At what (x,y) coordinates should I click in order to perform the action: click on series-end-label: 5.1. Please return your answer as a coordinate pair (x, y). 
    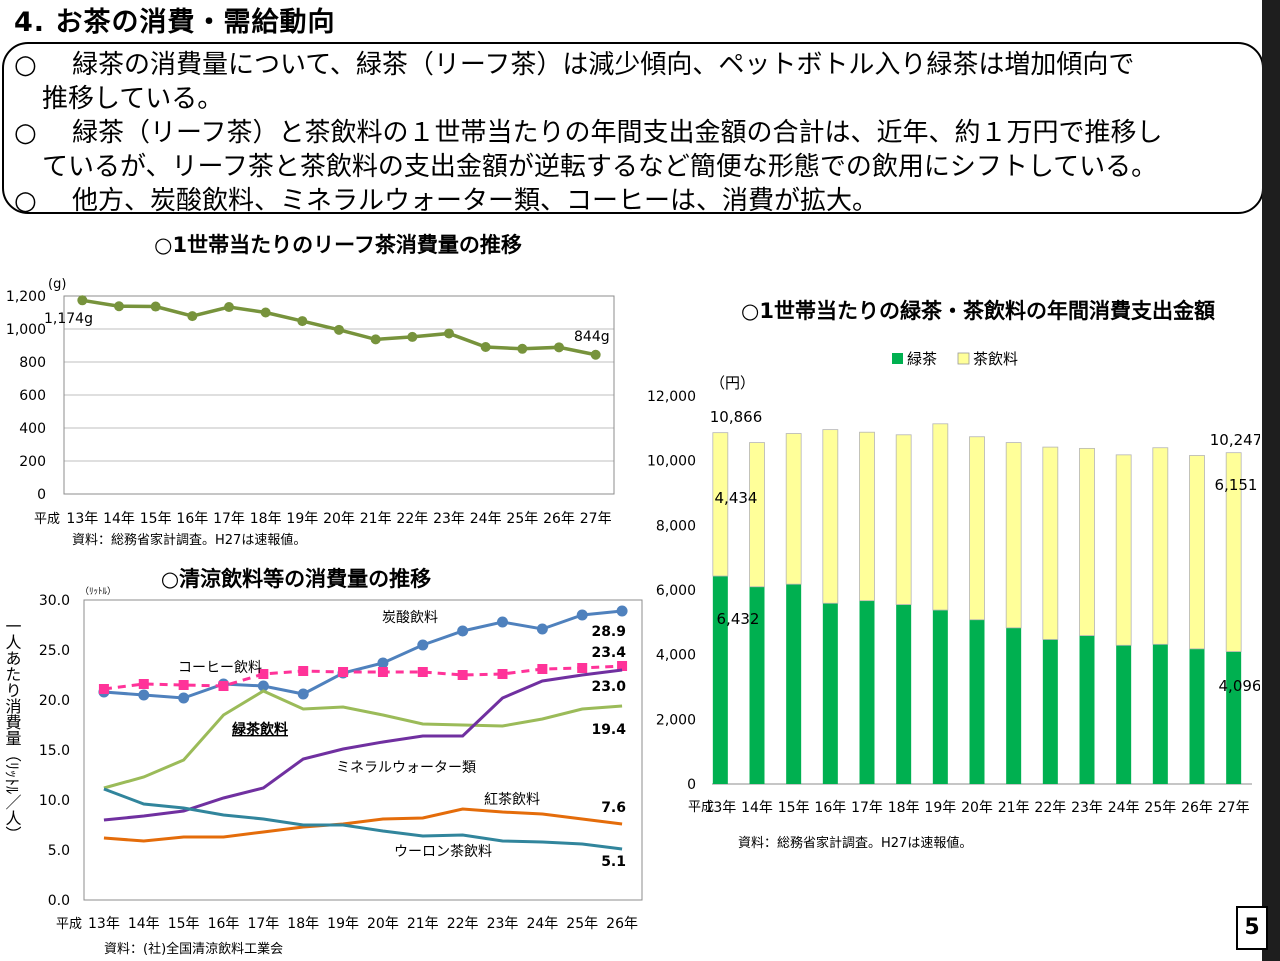
    Looking at the image, I should click on (613, 862).